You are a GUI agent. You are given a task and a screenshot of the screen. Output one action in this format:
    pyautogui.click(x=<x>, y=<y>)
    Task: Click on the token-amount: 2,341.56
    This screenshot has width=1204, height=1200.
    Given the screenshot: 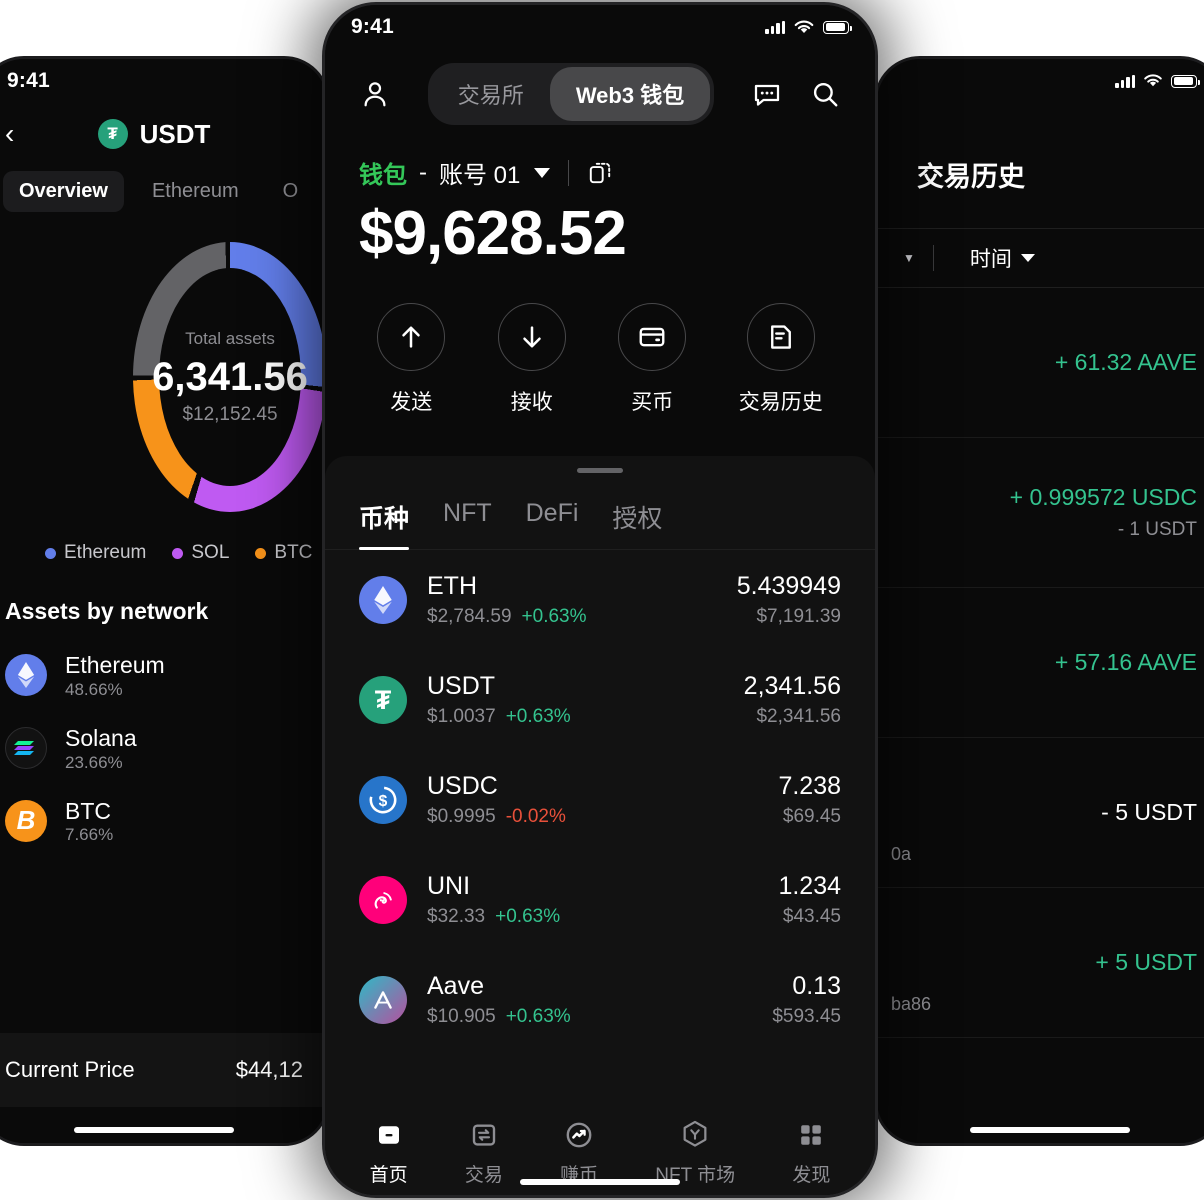 What is the action you would take?
    pyautogui.click(x=792, y=686)
    